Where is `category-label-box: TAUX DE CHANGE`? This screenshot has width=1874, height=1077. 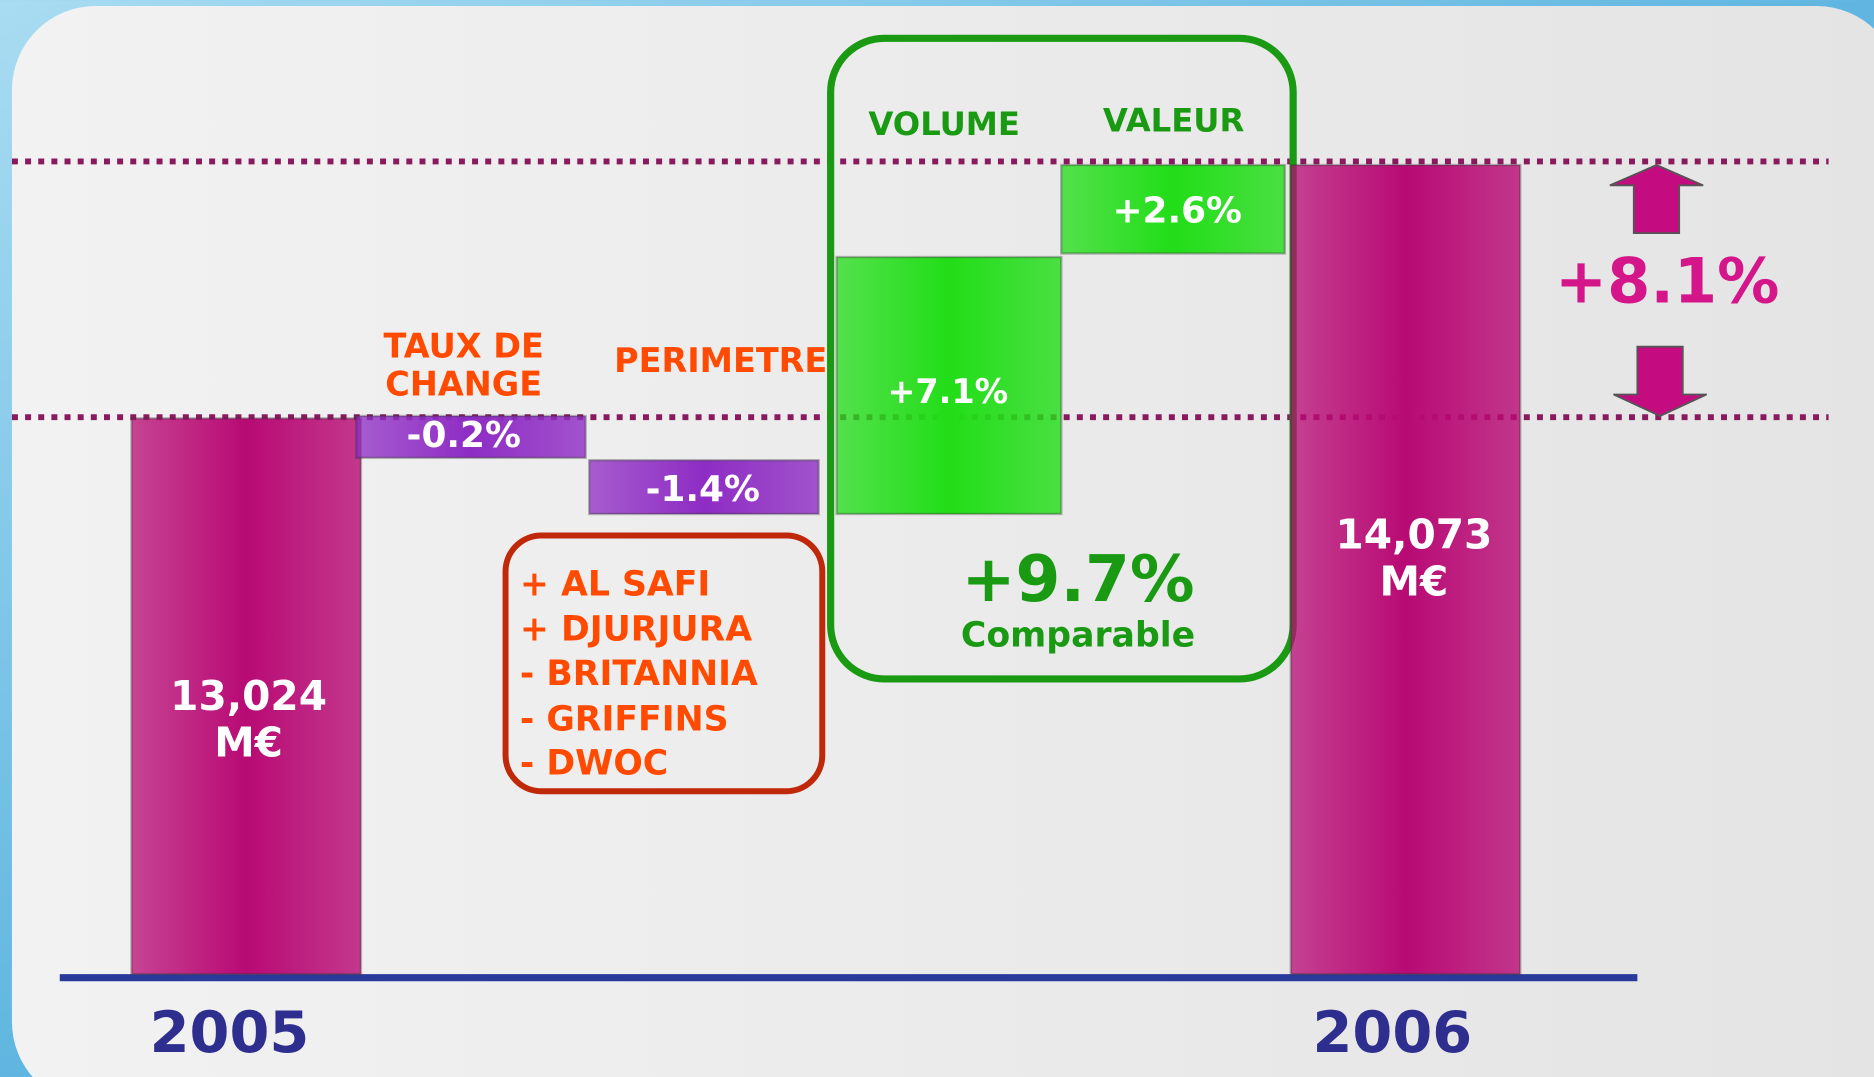 category-label-box: TAUX DE CHANGE is located at coordinates (463, 365).